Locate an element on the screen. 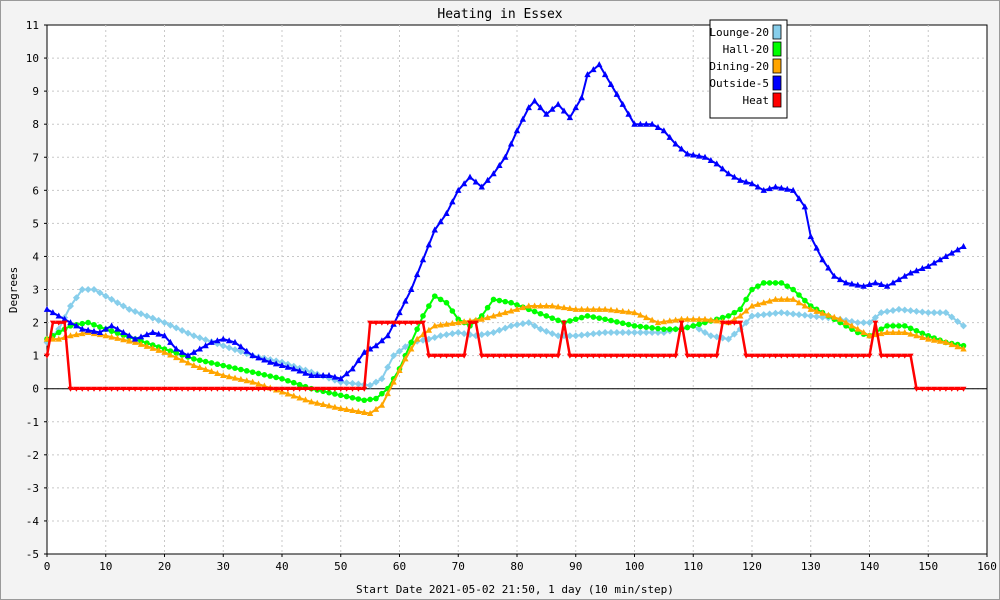 The image size is (1000, 600). x-tick-label: 20 is located at coordinates (164, 566).